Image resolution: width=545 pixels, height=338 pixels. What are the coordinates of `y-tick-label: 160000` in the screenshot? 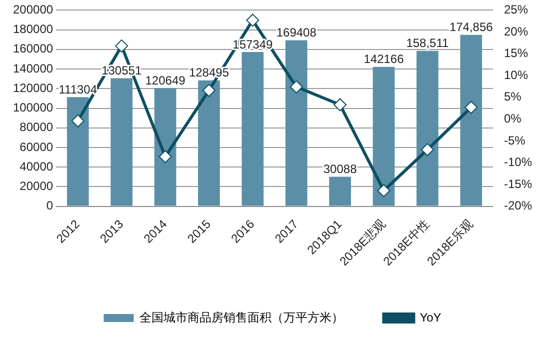 It's located at (33, 49).